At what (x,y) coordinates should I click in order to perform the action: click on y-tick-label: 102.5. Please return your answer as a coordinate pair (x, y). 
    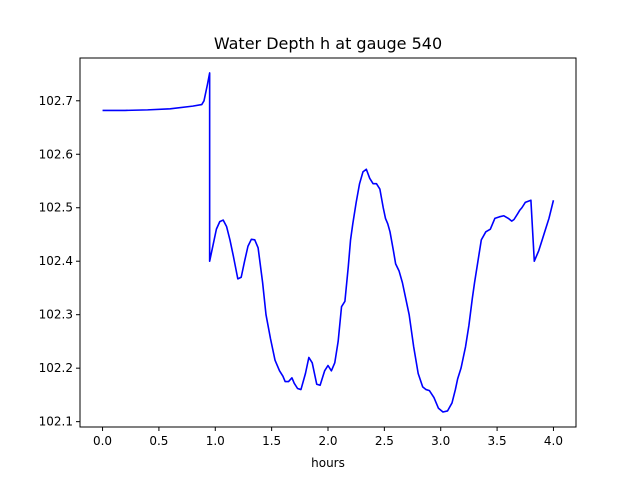
    Looking at the image, I should click on (56, 208).